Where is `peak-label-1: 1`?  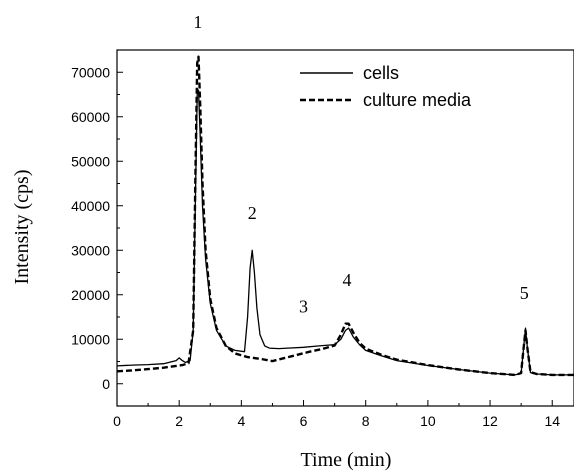
peak-label-1: 1 is located at coordinates (197, 22).